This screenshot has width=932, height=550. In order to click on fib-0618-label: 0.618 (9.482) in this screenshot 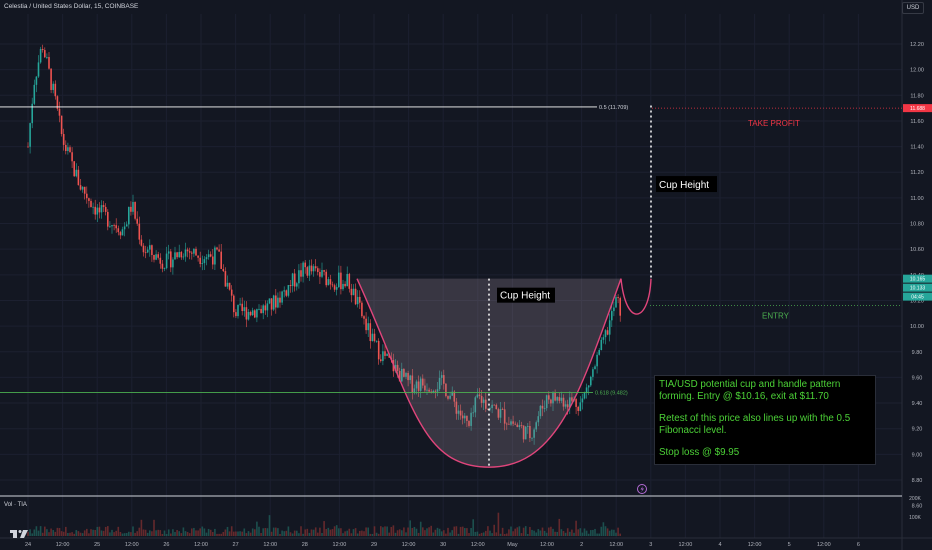, I will do `click(611, 394)`.